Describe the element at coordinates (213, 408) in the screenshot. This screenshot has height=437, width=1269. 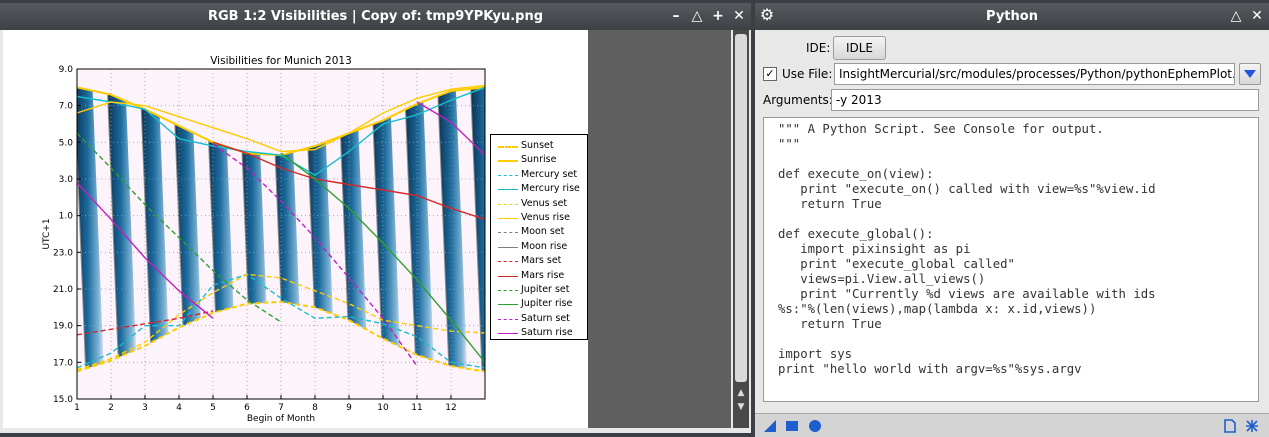
I see `x-tick-label: 5` at that location.